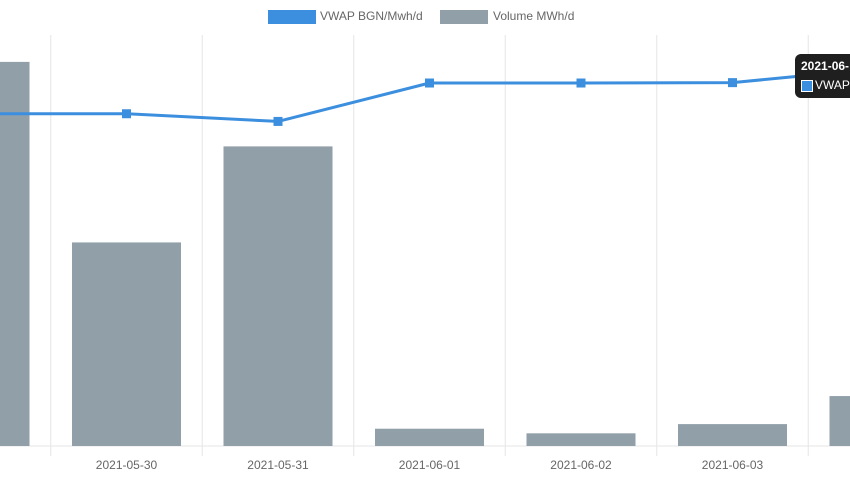 The width and height of the screenshot is (850, 480). I want to click on x-tick-label: 2021-05-31, so click(278, 465).